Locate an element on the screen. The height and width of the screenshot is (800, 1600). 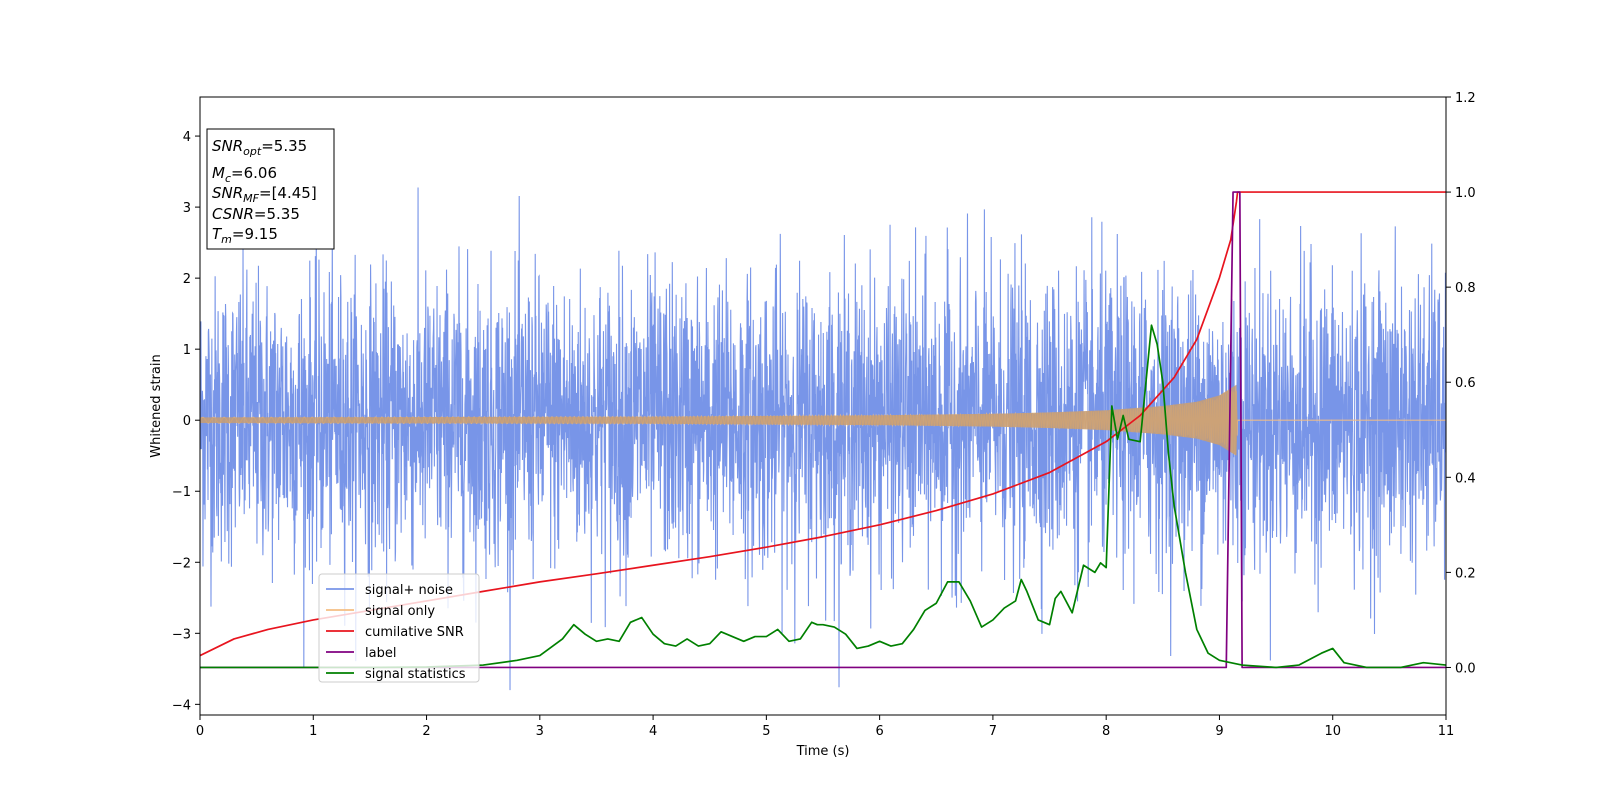
x-tick-label: 6 is located at coordinates (879, 731).